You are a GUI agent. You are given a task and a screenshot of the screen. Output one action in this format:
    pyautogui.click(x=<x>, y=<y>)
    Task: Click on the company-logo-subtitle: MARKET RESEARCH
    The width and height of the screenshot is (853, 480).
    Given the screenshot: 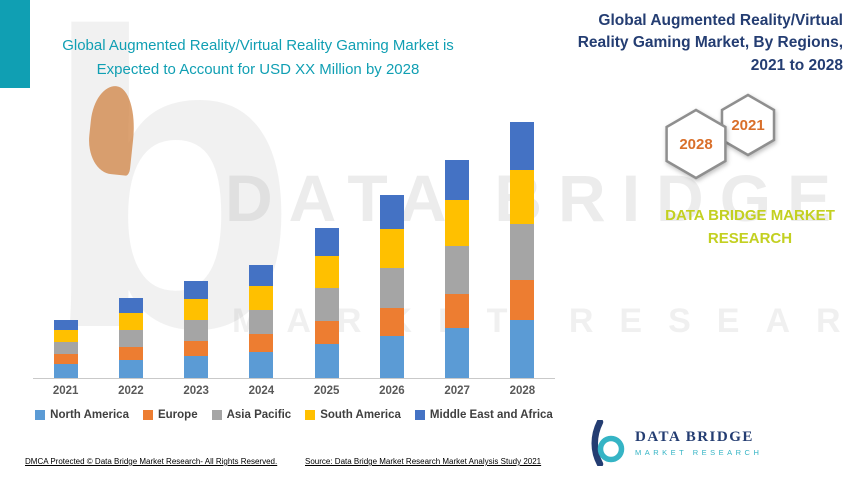 What is the action you would take?
    pyautogui.click(x=699, y=452)
    